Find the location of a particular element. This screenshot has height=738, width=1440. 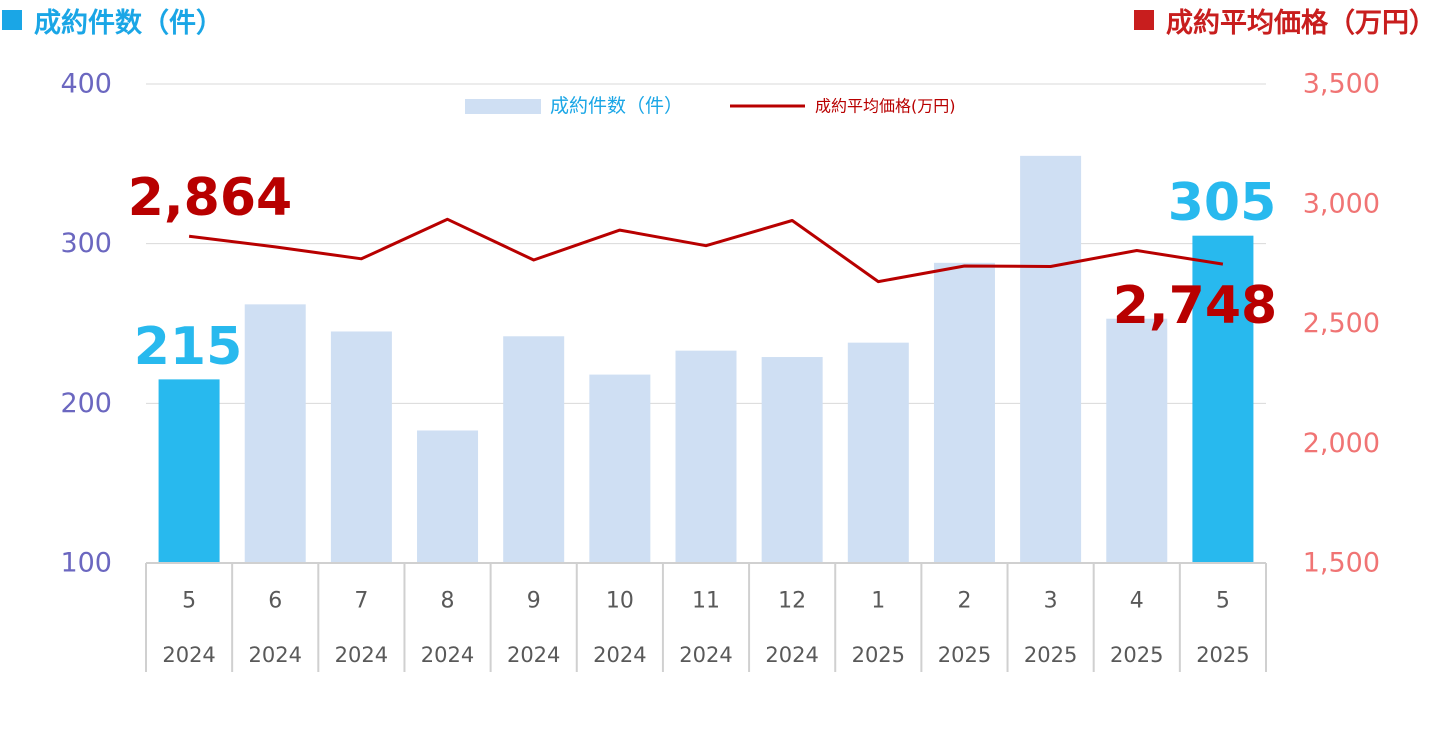

right-tick-label: 2,000 is located at coordinates (1341, 443).